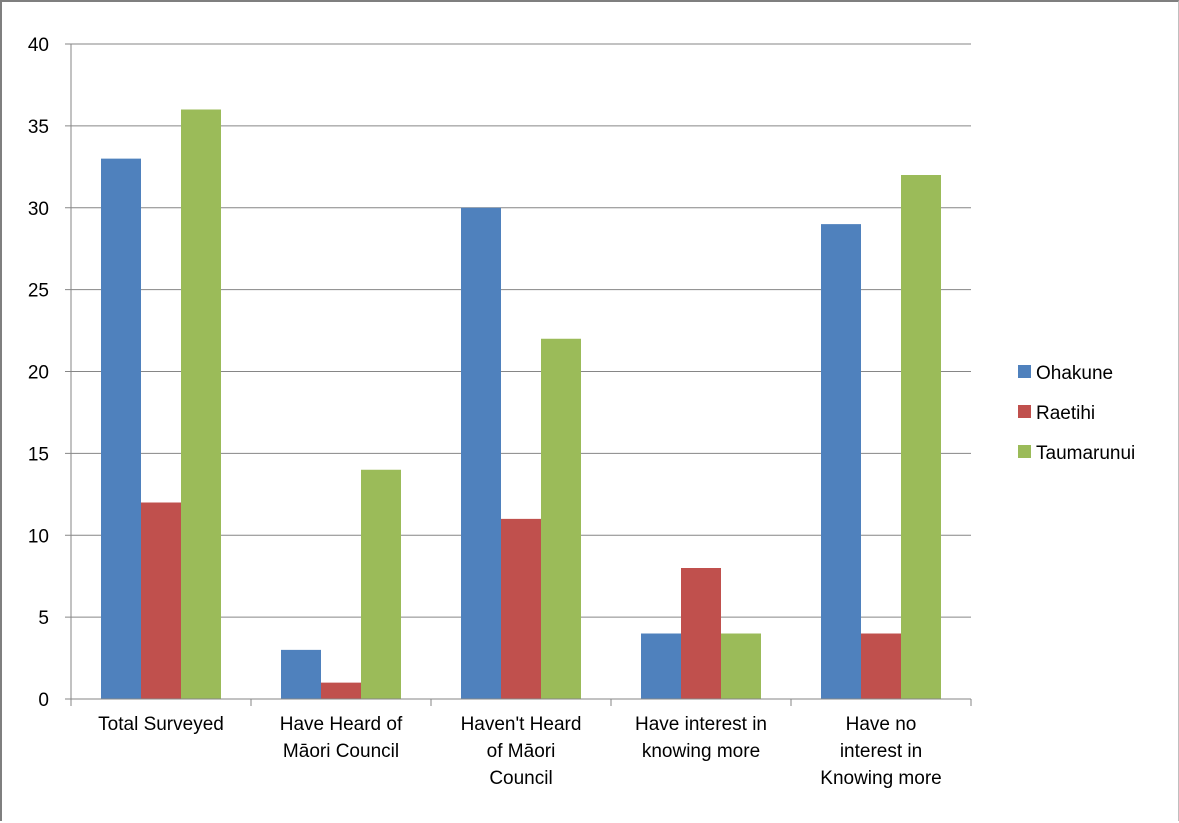 The height and width of the screenshot is (823, 1179). I want to click on y-tick-label: 35, so click(38, 127).